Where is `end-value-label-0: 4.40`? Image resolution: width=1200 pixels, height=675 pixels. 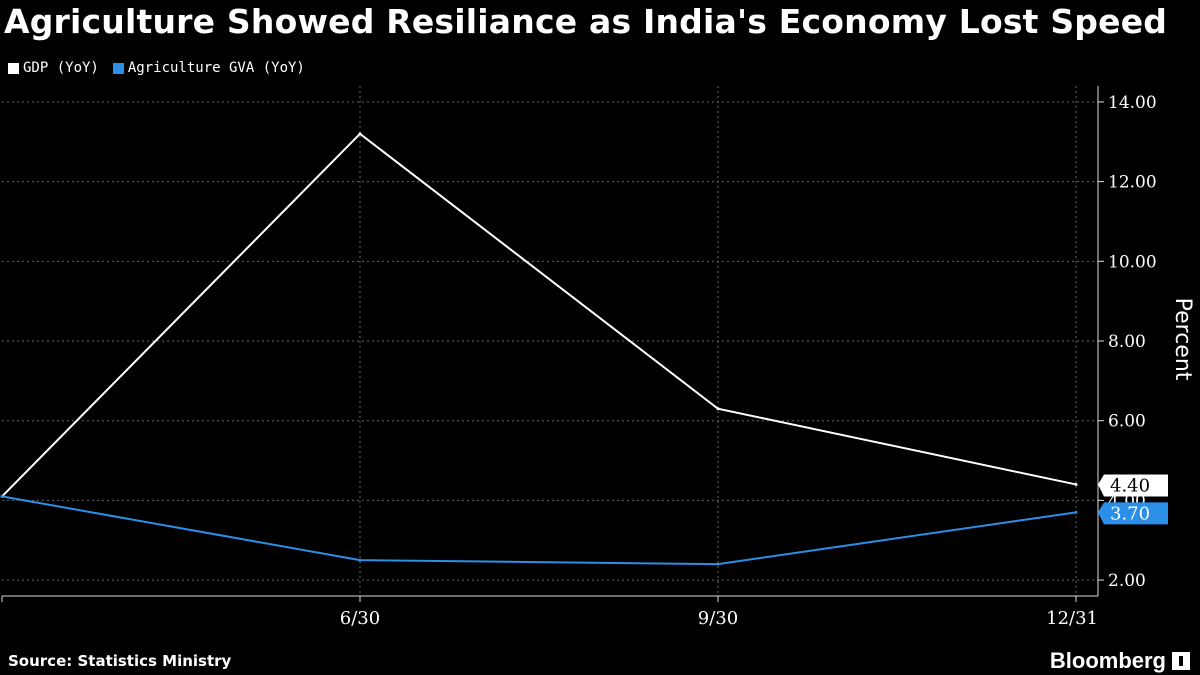
end-value-label-0: 4.40 is located at coordinates (1133, 485).